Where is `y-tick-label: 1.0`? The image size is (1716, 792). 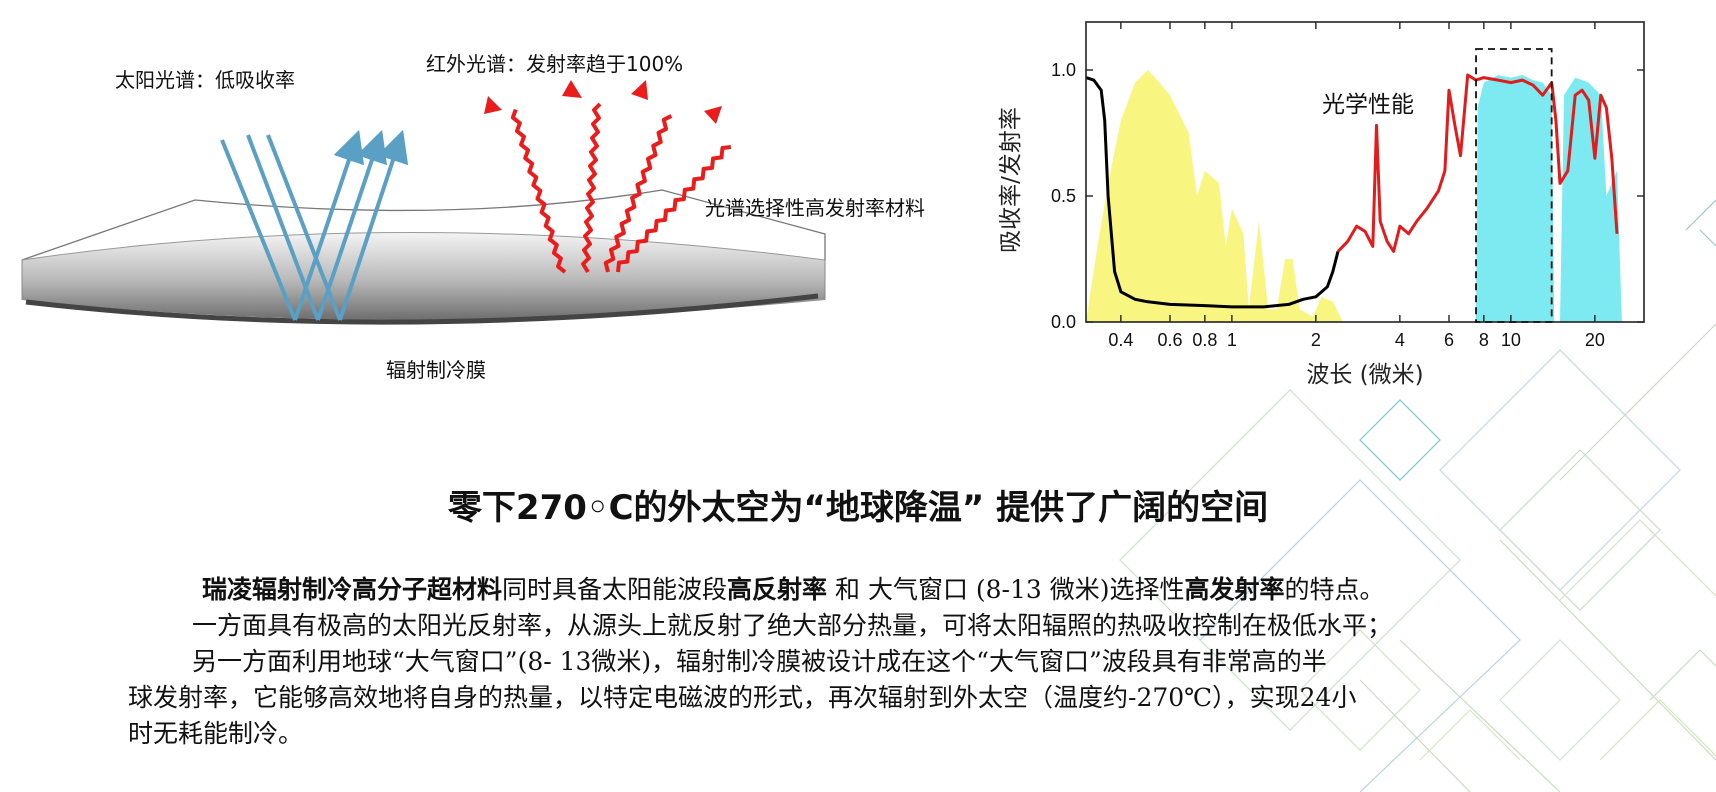 y-tick-label: 1.0 is located at coordinates (1063, 70).